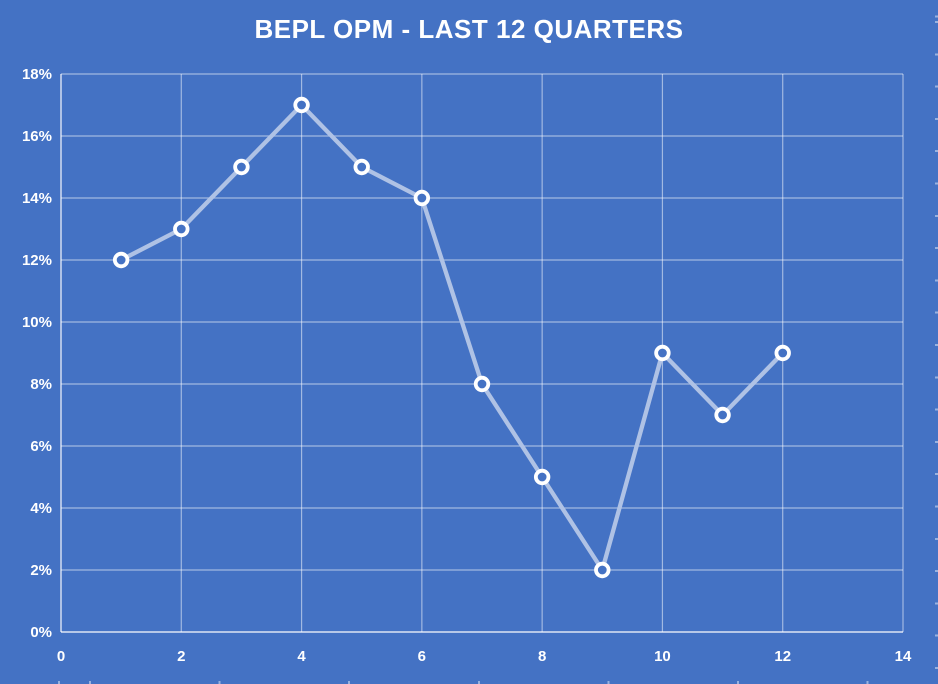 This screenshot has width=938, height=684. Describe the element at coordinates (37, 322) in the screenshot. I see `y-tick-label: 10%` at that location.